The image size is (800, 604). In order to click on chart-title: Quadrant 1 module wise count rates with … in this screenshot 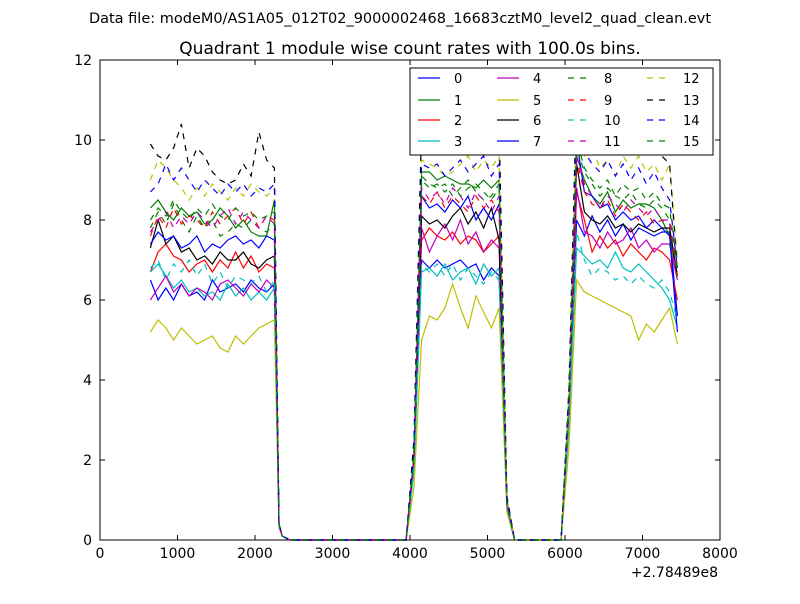, I will do `click(409, 49)`.